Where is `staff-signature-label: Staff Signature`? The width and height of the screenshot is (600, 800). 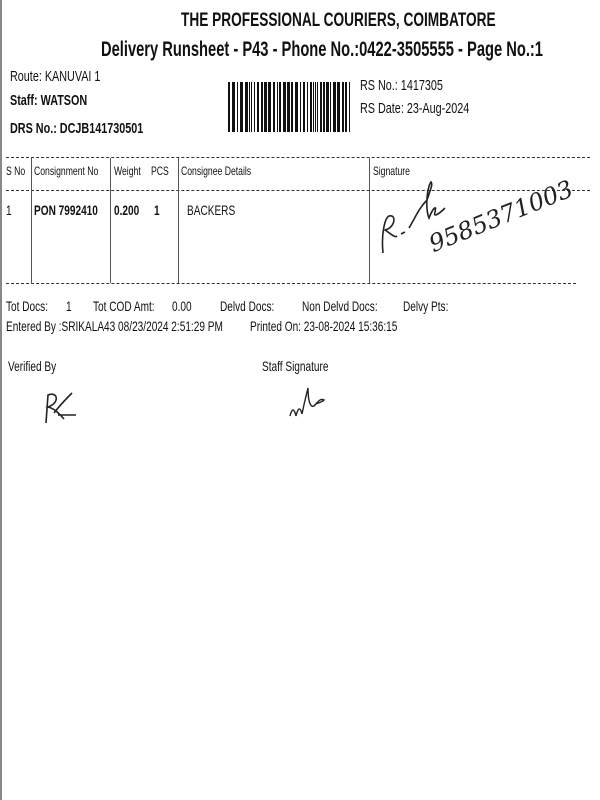
staff-signature-label: Staff Signature is located at coordinates (295, 366).